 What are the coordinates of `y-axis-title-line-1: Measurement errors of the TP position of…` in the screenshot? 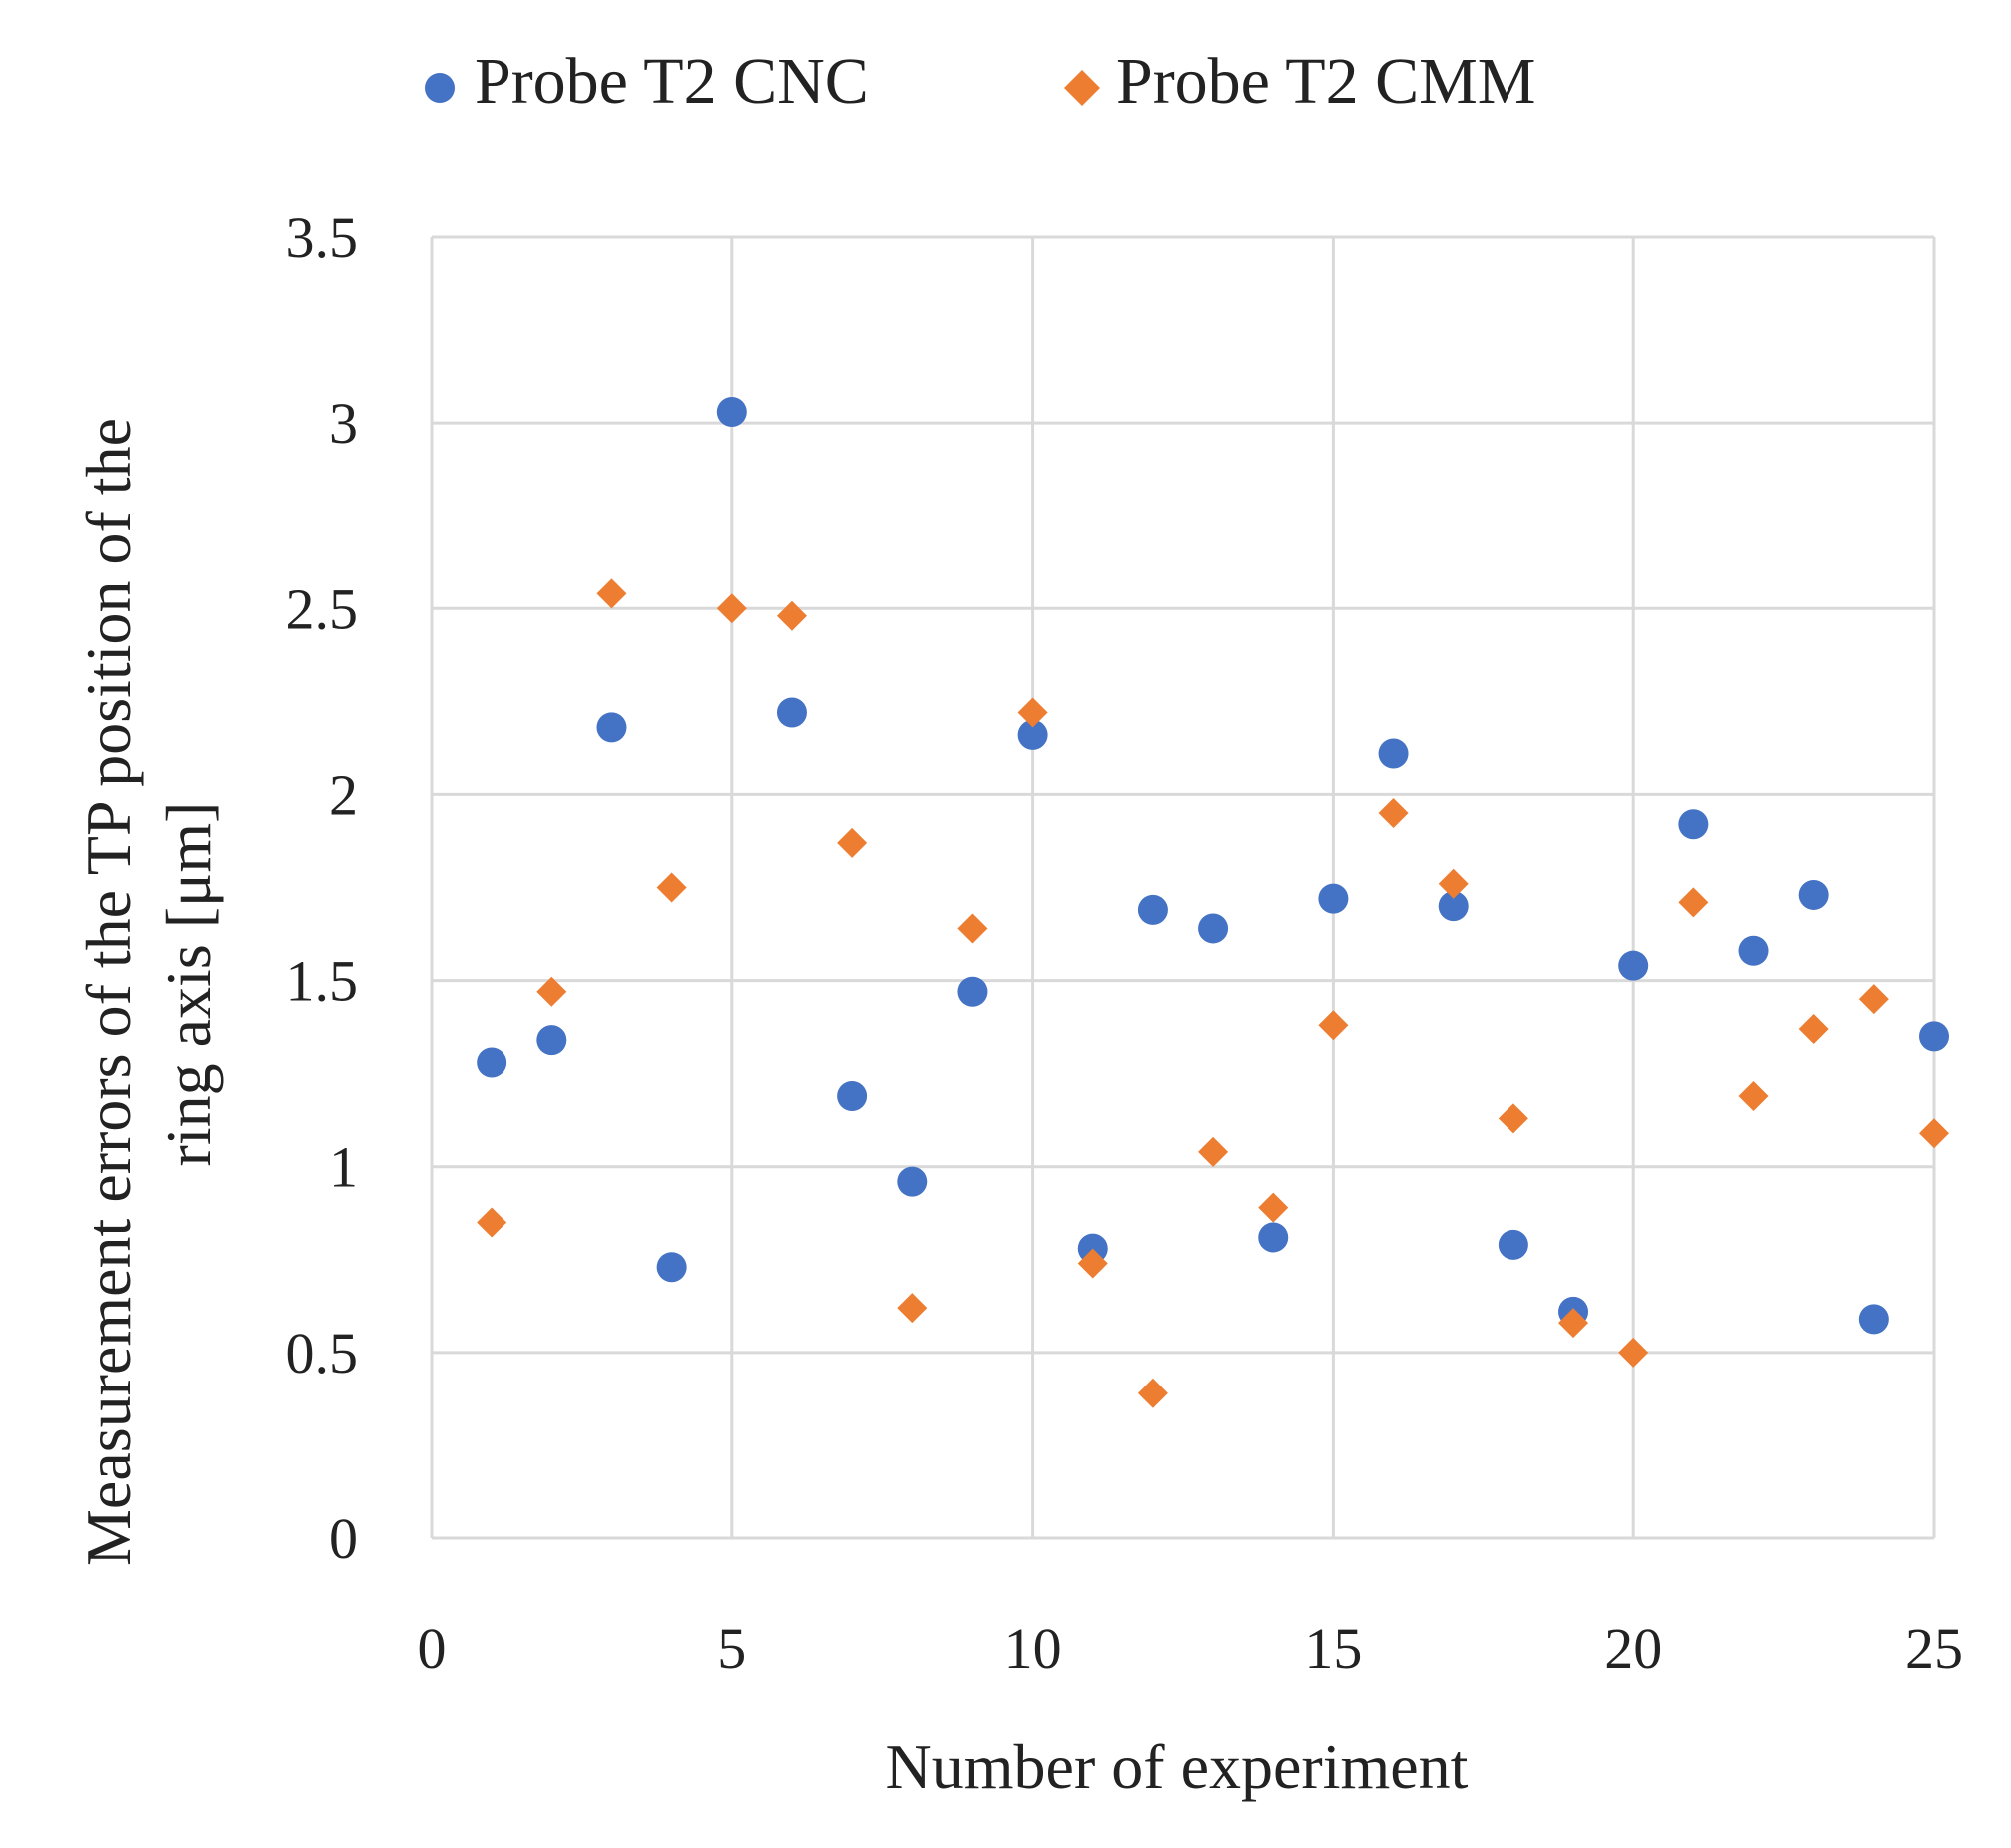 It's located at (108, 992).